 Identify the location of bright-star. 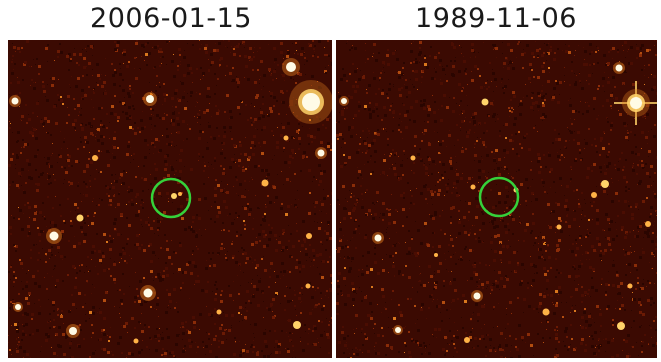
(635, 103).